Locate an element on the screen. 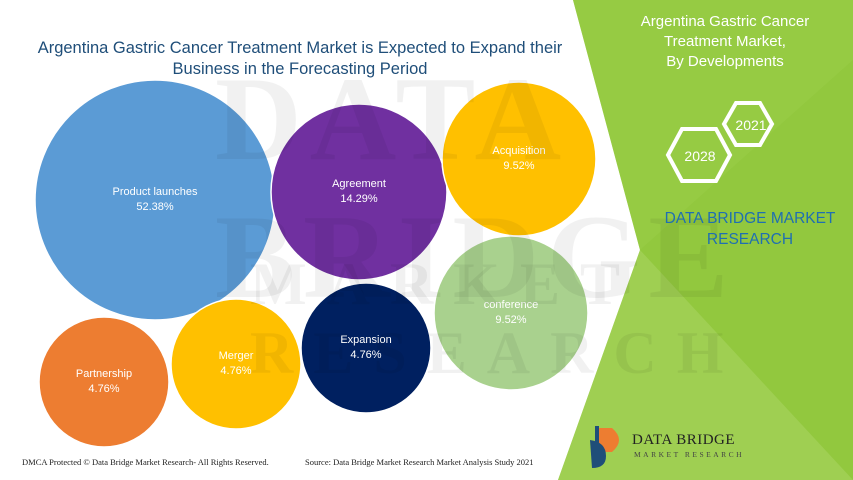 This screenshot has width=853, height=480. bubble-value-product-launches: 52.38% is located at coordinates (155, 207).